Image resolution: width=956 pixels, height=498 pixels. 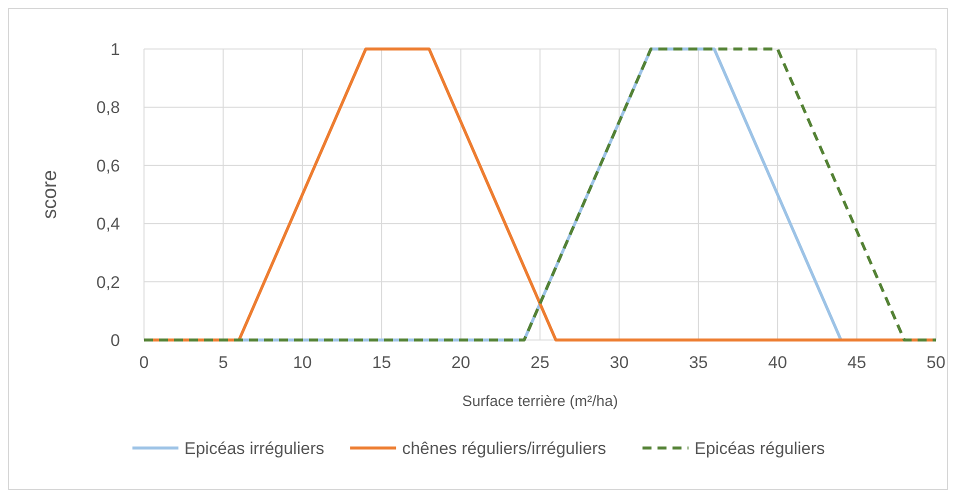 What do you see at coordinates (856, 362) in the screenshot?
I see `x-tick-label: 45` at bounding box center [856, 362].